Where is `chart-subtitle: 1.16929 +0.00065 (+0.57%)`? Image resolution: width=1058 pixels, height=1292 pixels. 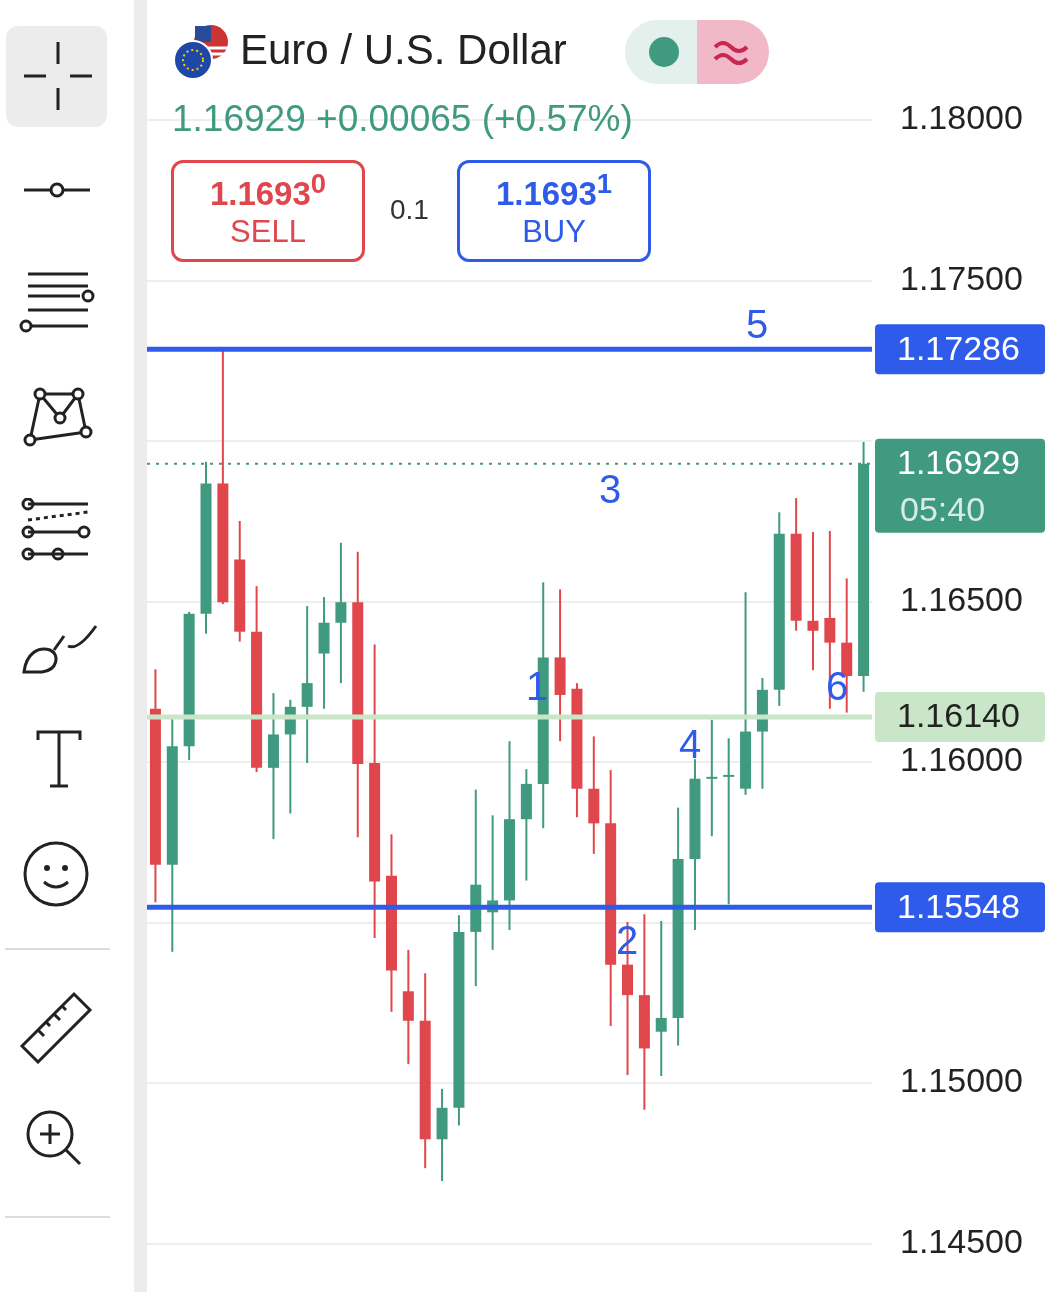
chart-subtitle: 1.16929 +0.00065 (+0.57%) is located at coordinates (402, 119).